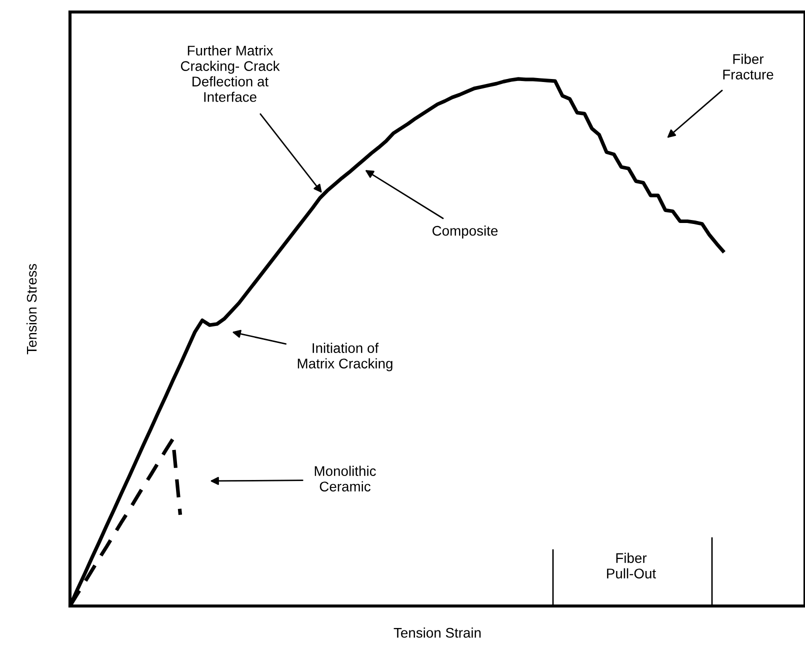  Describe the element at coordinates (31, 309) in the screenshot. I see `y-axis-title: Tension Stress` at that location.